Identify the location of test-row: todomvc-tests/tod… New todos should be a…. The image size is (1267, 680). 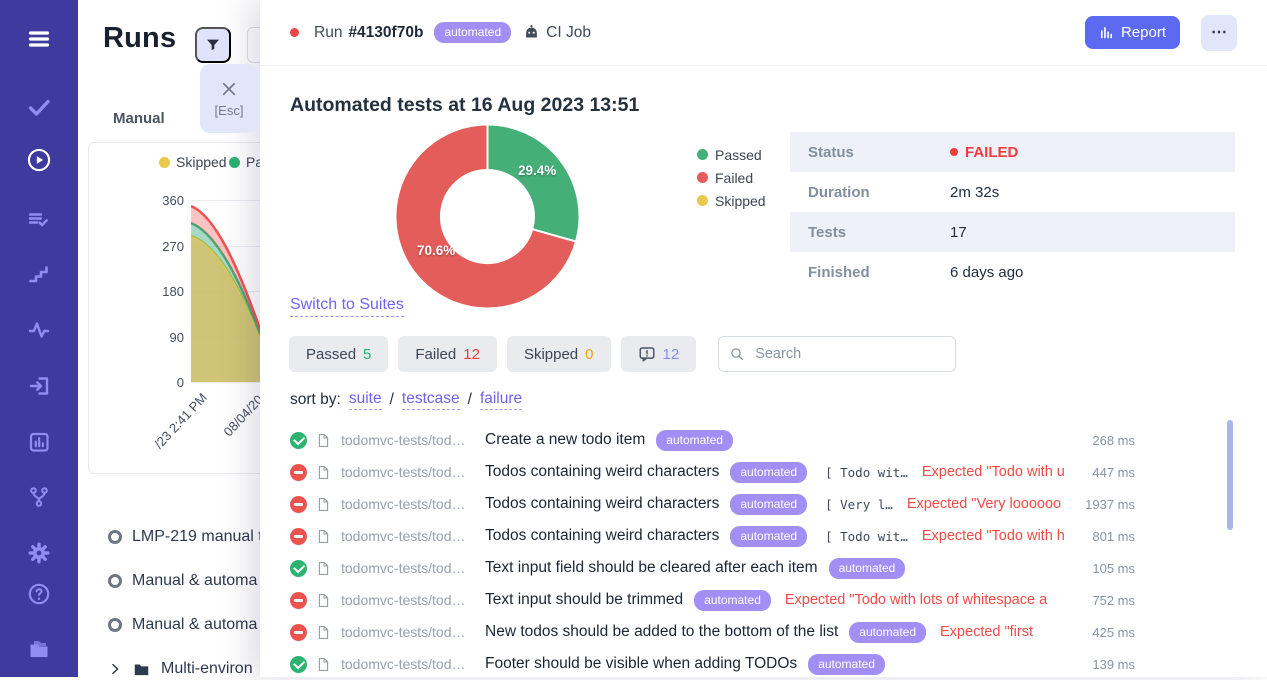
(712, 632).